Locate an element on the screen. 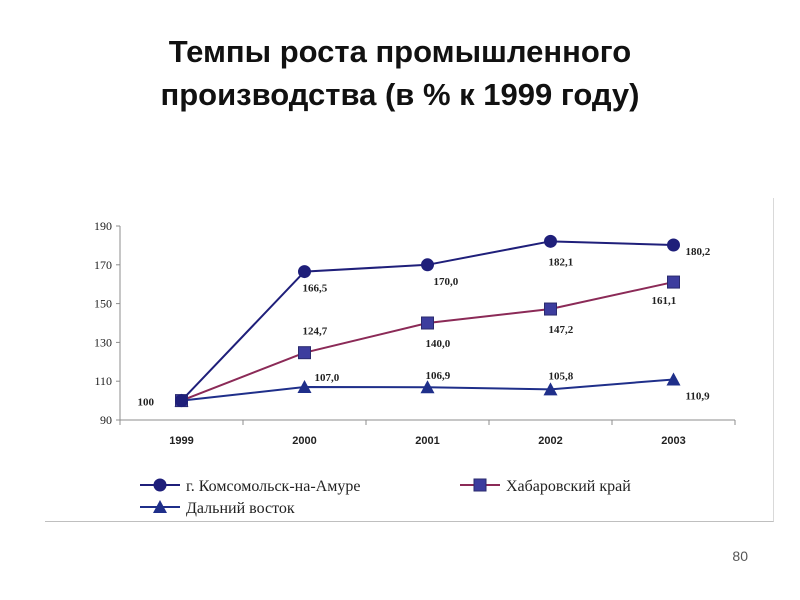 The height and width of the screenshot is (600, 800). legend-label: г. Комсомольск-на-Амуре is located at coordinates (273, 486).